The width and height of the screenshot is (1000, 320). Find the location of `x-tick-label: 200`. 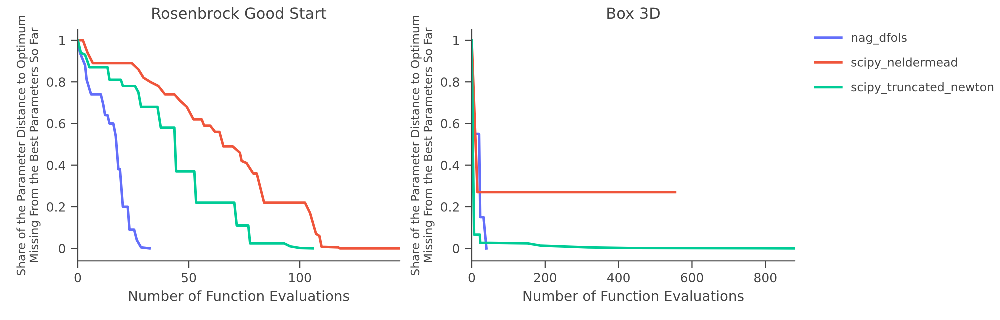

x-tick-label: 200 is located at coordinates (545, 278).